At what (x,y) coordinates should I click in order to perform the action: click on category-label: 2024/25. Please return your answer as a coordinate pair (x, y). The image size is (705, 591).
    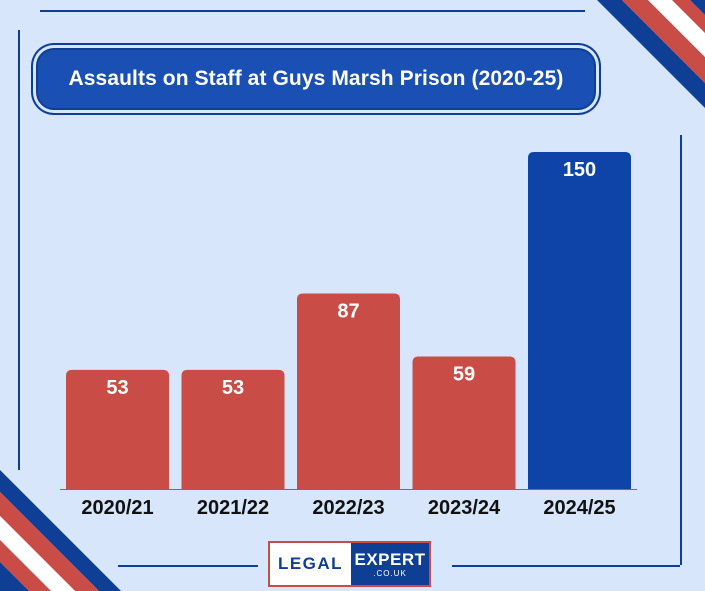
    Looking at the image, I should click on (579, 508).